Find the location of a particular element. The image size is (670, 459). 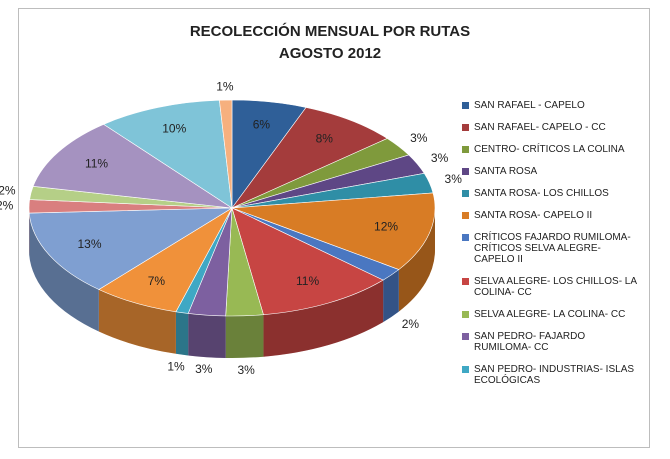

legend-label: CENTRO- CRÍTICOS LA COLINA is located at coordinates (549, 149).